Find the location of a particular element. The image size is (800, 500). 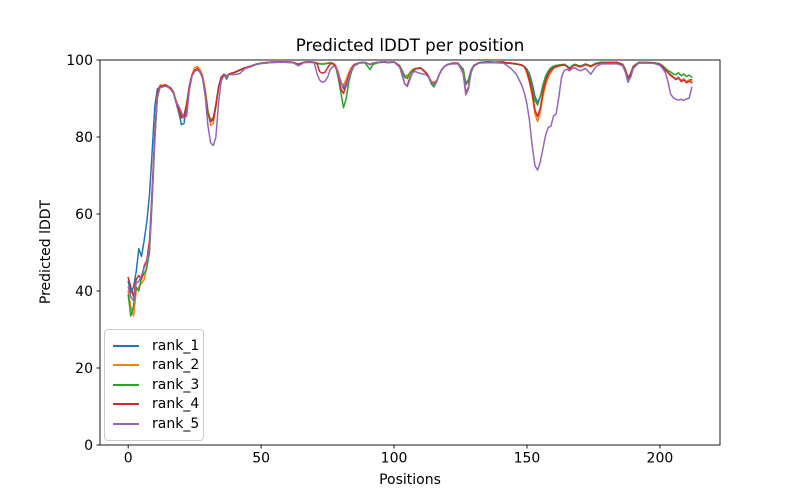

y-tick-label: 80 is located at coordinates (84, 138).